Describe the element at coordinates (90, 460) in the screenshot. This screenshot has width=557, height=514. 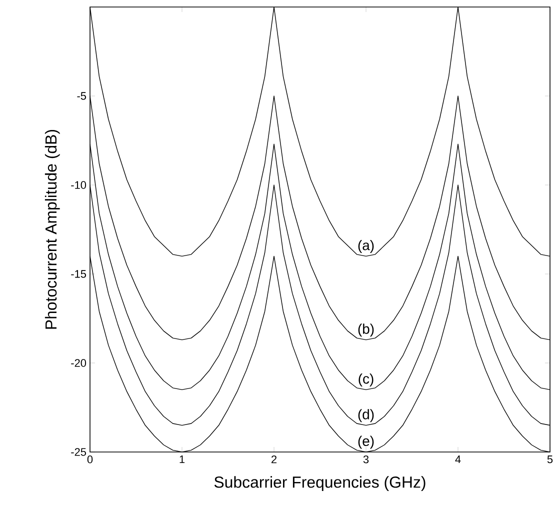
I see `x-tick-label: 0` at that location.